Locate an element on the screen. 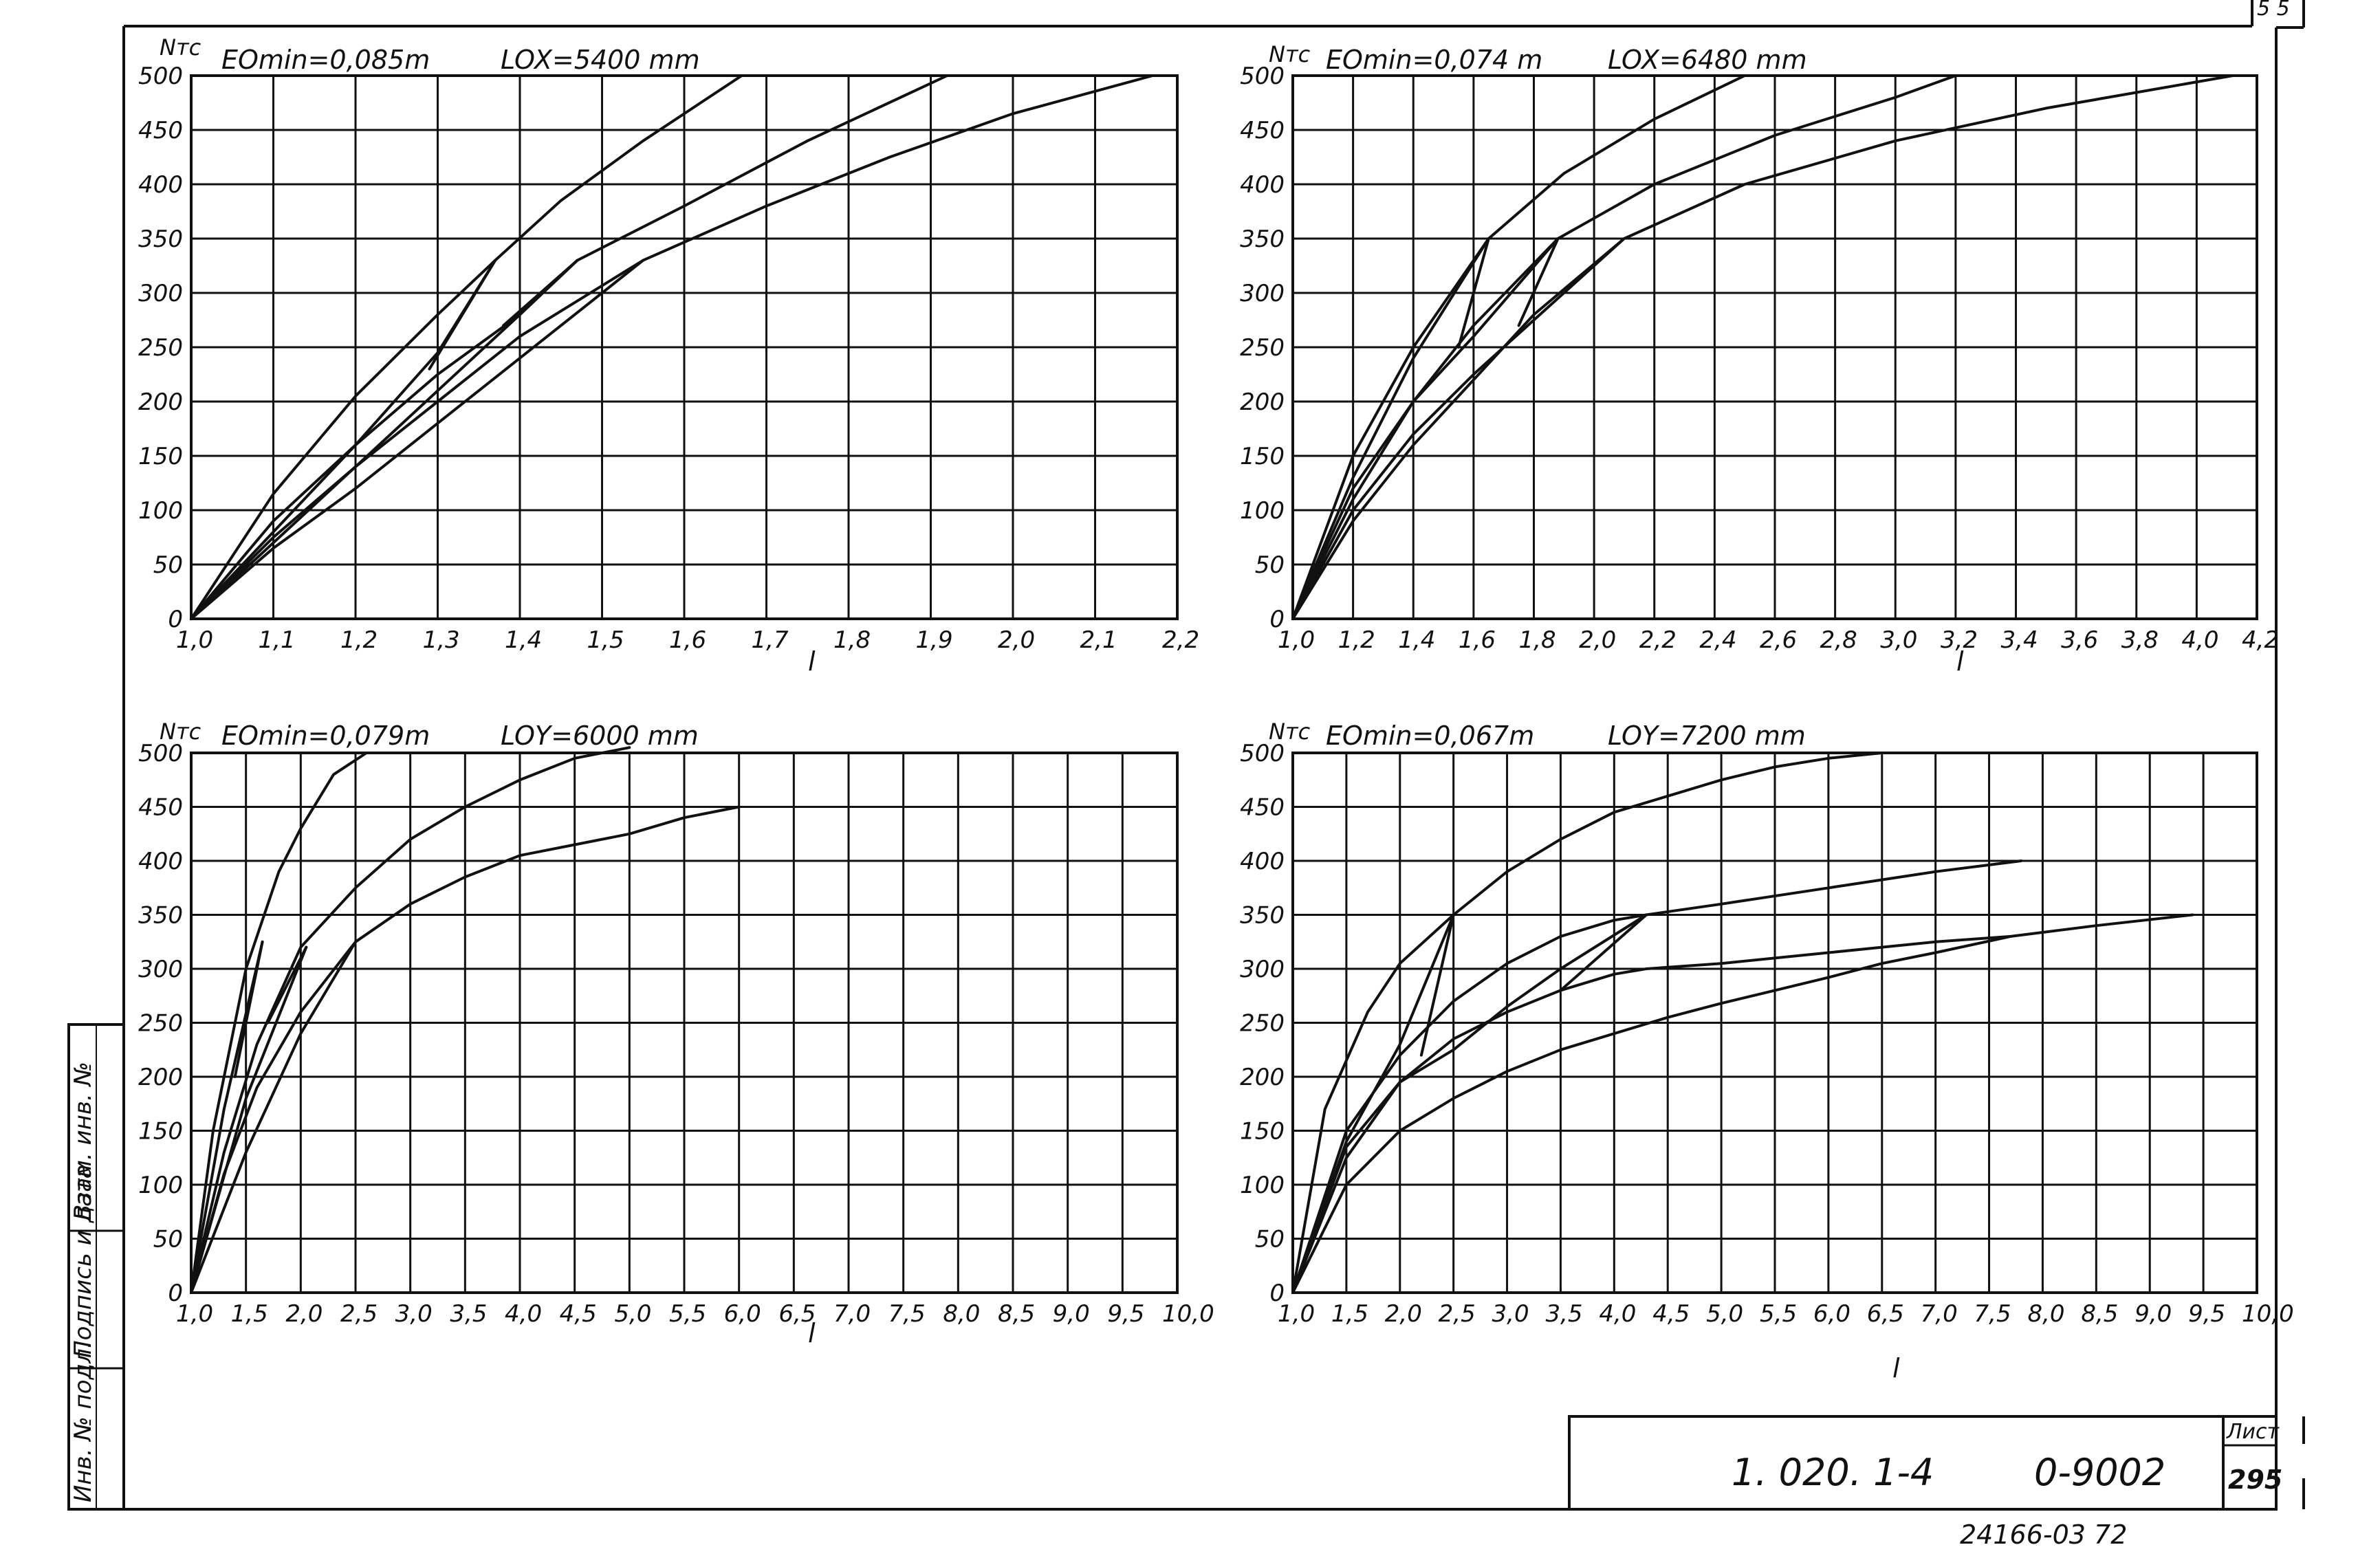  x-tick-label: 10,0 is located at coordinates (2268, 1314).